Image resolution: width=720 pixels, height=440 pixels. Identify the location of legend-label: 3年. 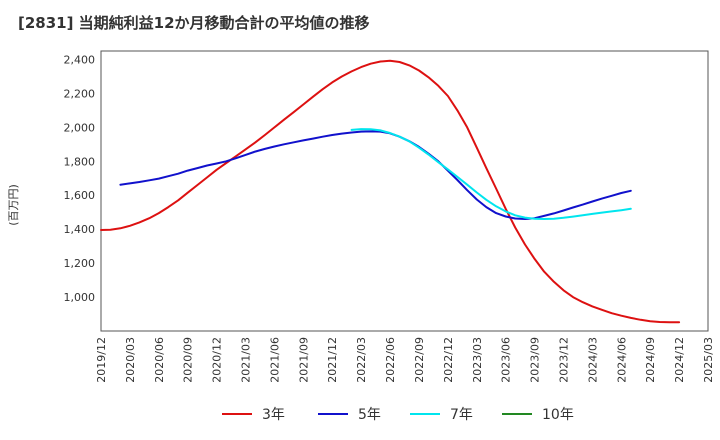
(273, 415).